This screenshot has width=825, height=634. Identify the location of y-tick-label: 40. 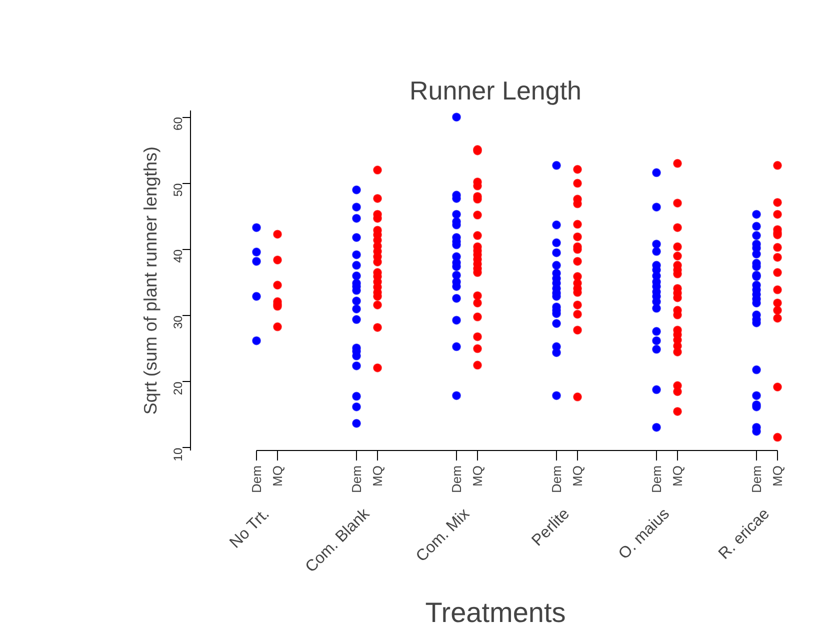
(178, 256).